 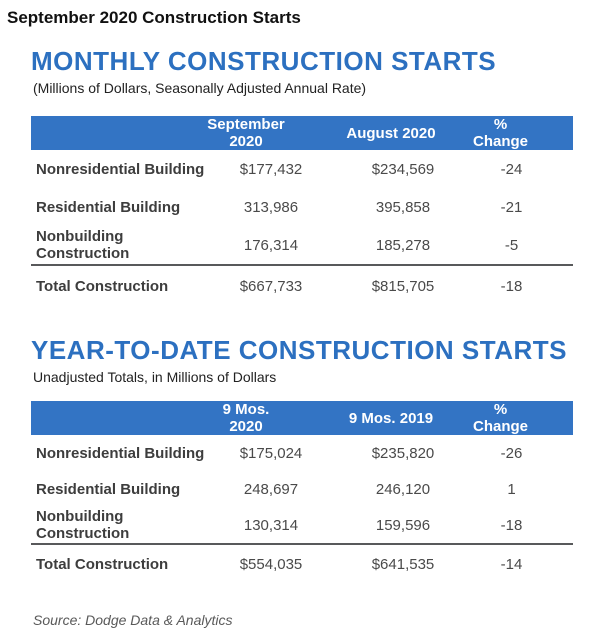 I want to click on ytd-table-header-row: 9 Mos. 2020 9 Mos. 2019 % Change, so click(x=302, y=418).